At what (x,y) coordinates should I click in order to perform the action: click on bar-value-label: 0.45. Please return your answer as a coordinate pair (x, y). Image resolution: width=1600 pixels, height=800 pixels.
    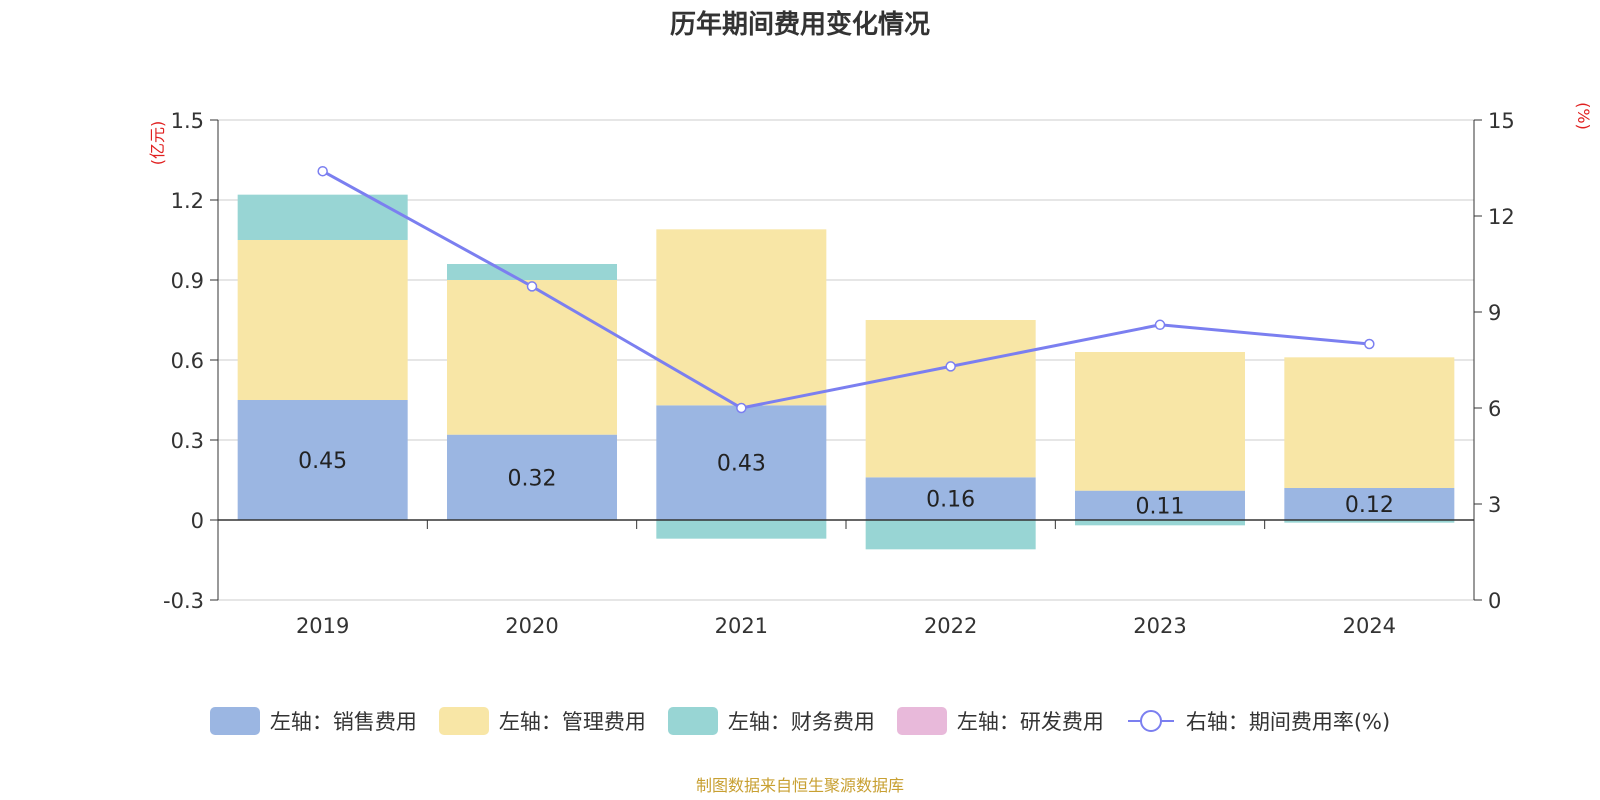
    Looking at the image, I should click on (322, 461).